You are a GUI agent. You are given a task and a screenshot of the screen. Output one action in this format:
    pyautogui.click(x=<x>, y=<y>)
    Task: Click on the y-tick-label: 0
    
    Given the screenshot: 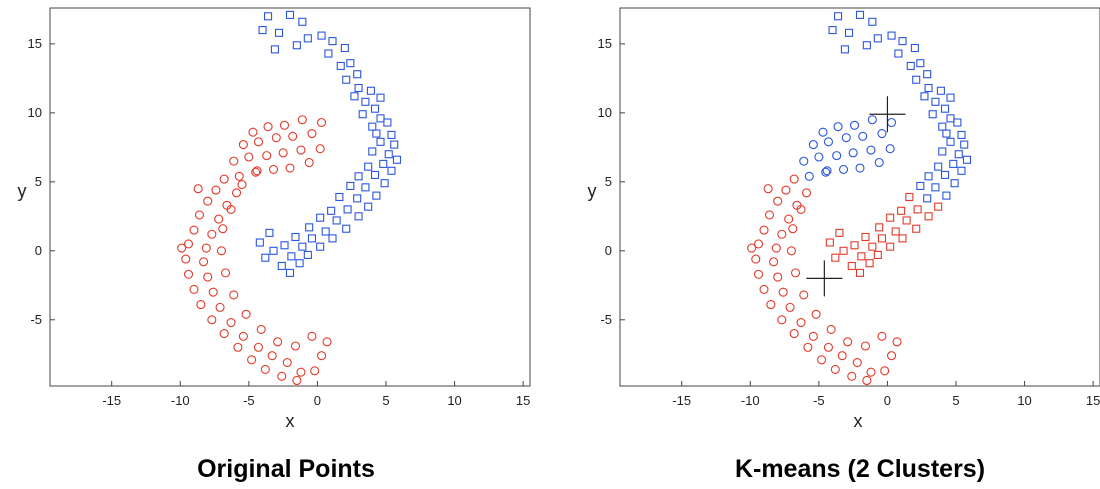 What is the action you would take?
    pyautogui.click(x=38, y=250)
    